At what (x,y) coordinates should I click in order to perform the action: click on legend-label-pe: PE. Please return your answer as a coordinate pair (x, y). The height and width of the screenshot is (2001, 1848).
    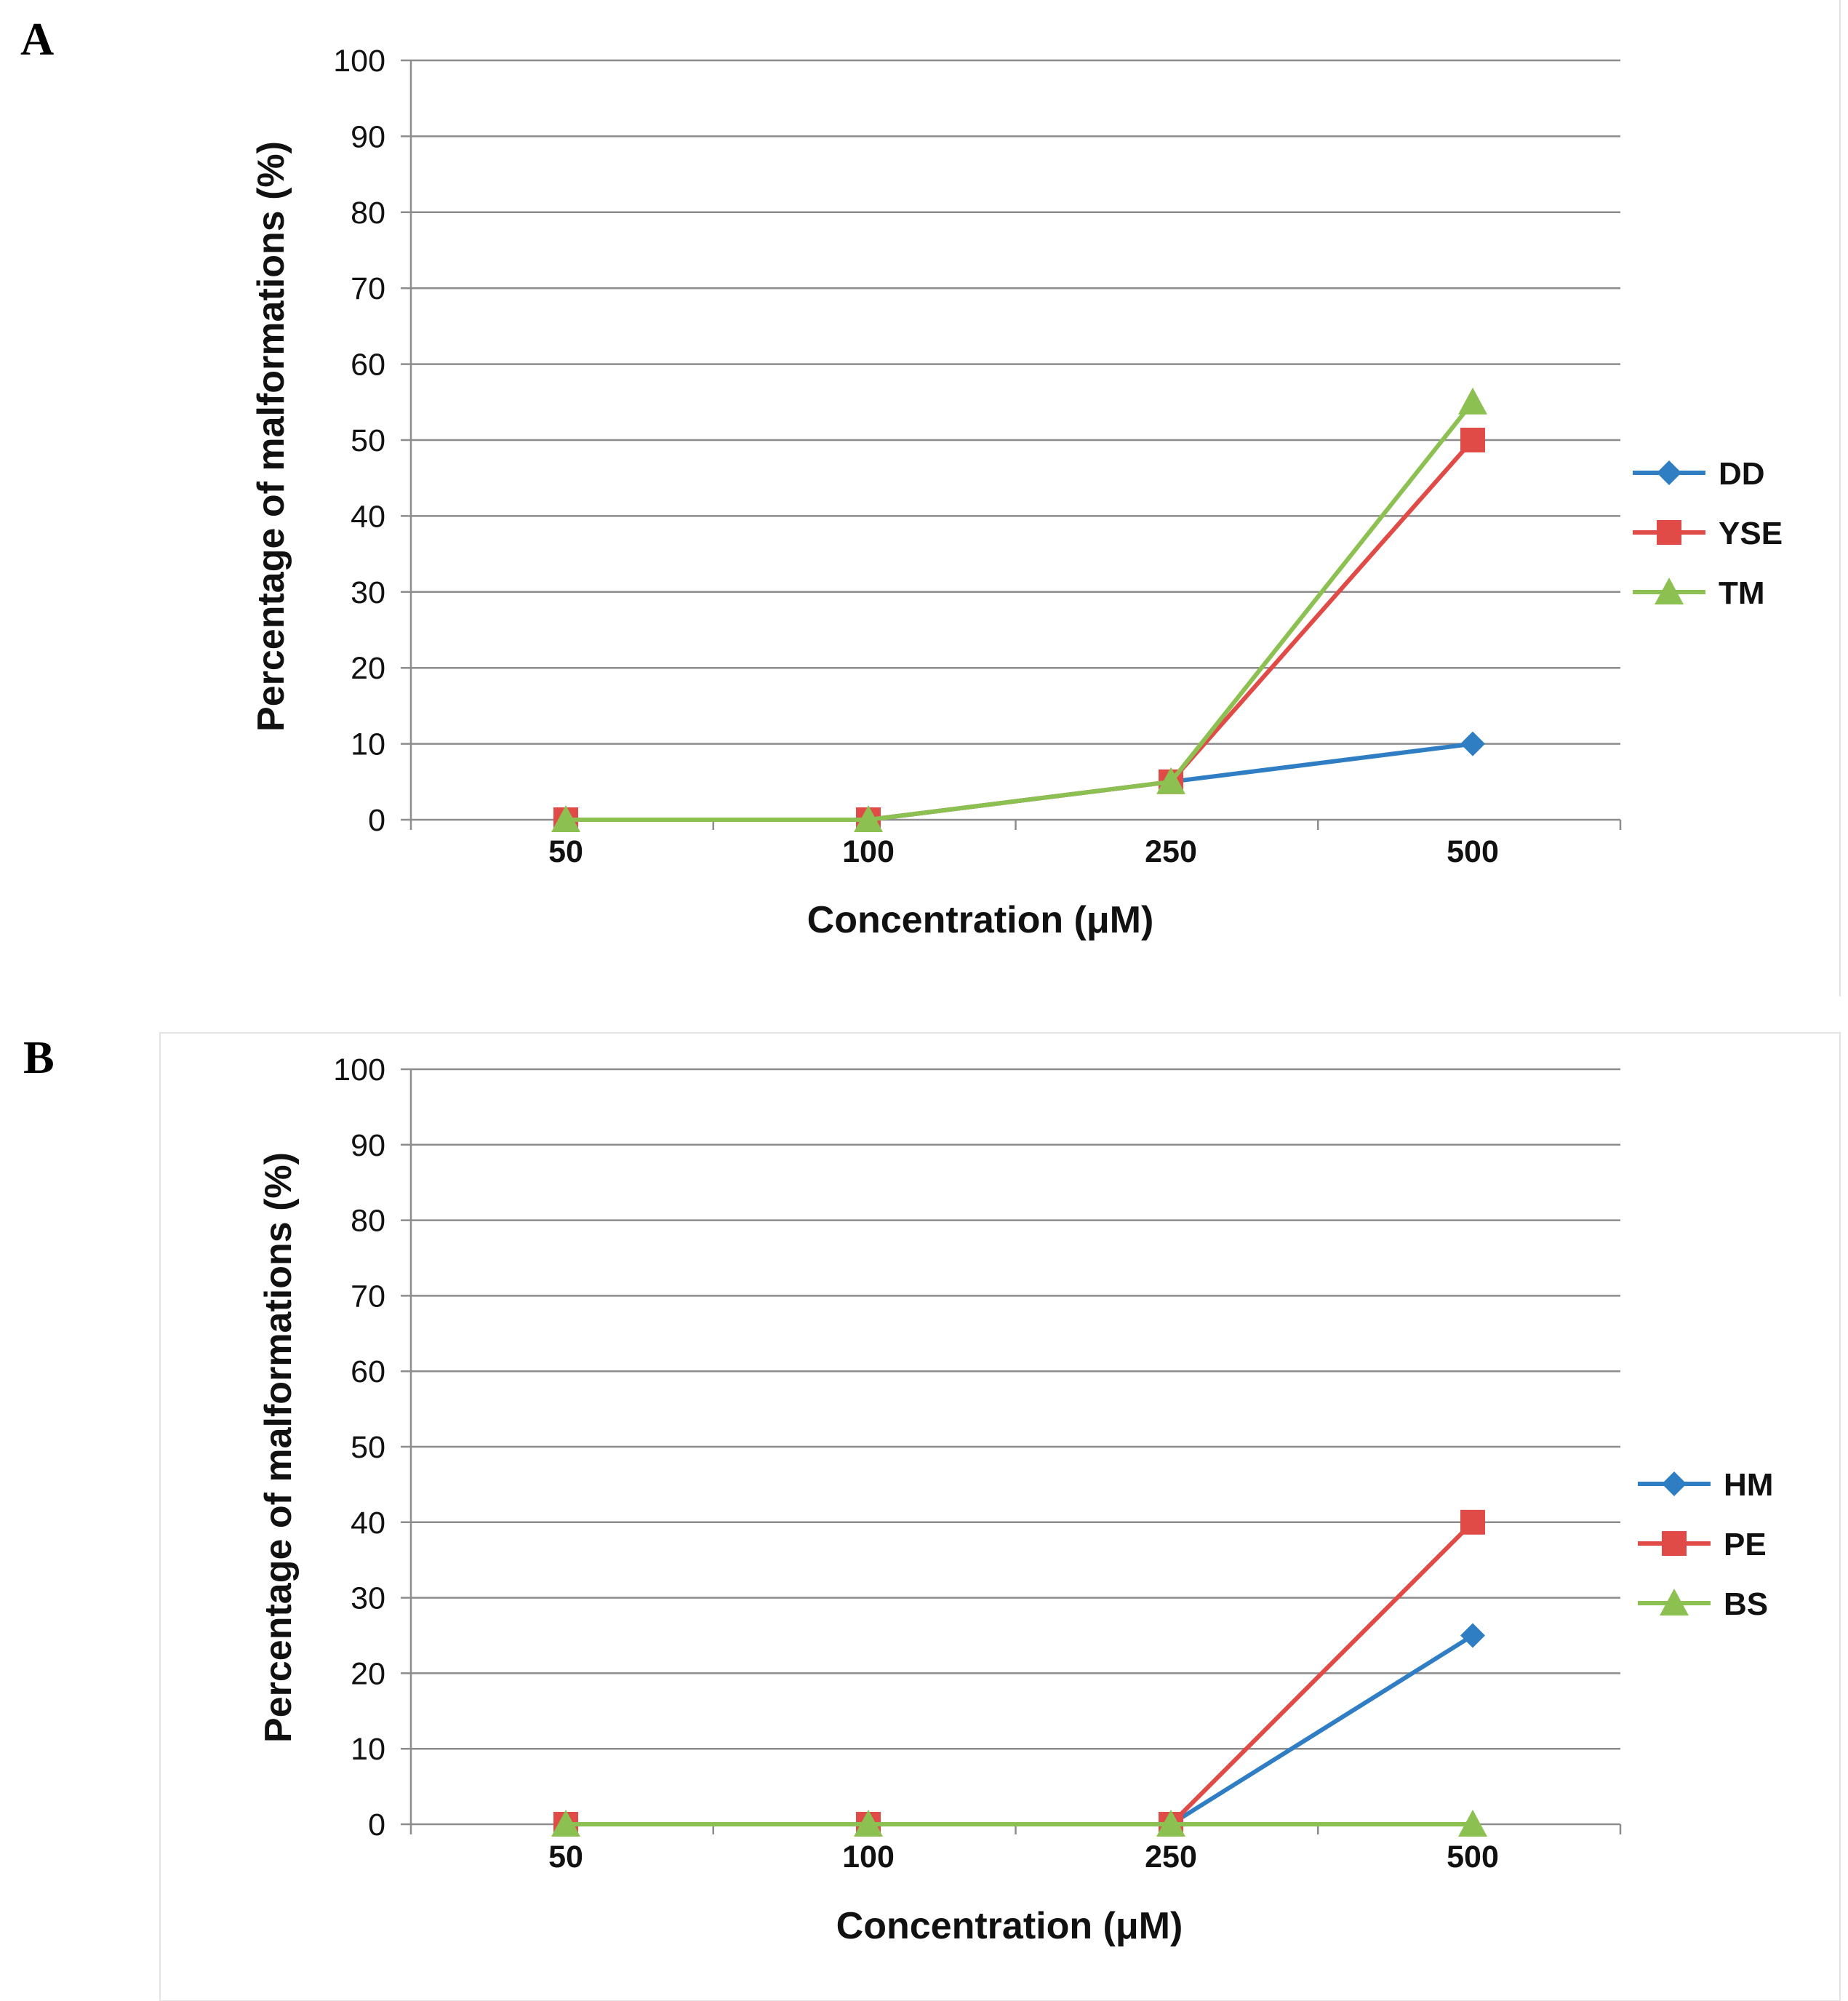
    Looking at the image, I should click on (1745, 1544).